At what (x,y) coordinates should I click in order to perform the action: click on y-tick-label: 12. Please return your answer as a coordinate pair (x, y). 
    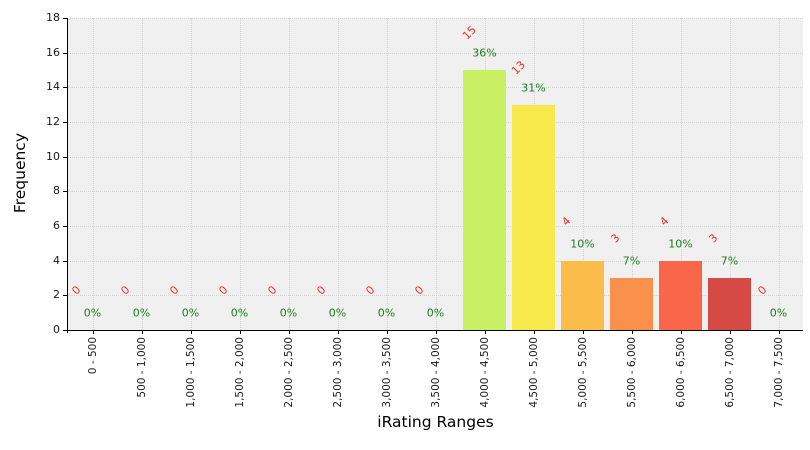
    Looking at the image, I should click on (53, 121).